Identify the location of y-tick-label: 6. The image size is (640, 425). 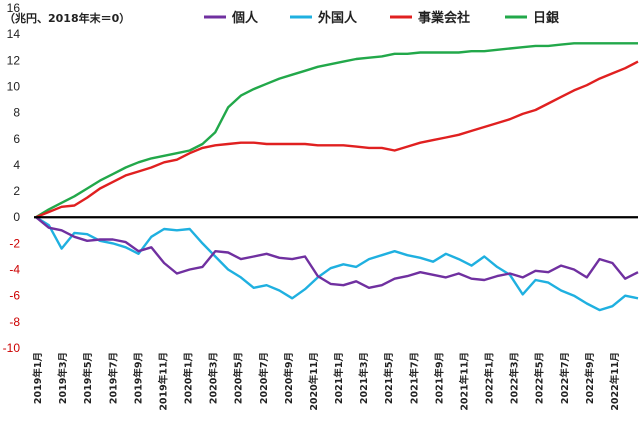
(16, 139).